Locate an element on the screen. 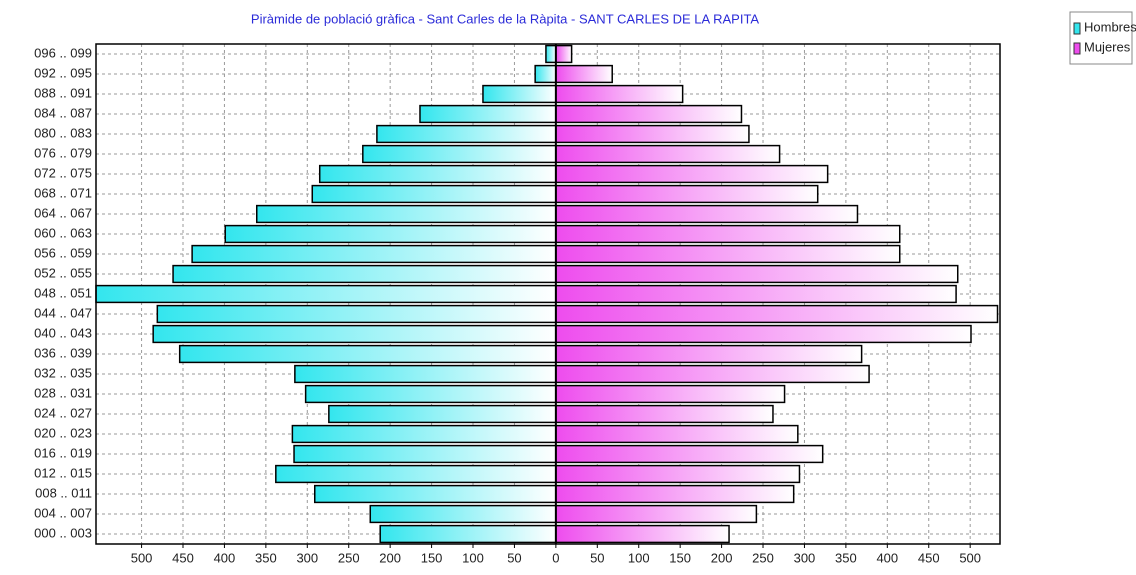 This screenshot has height=575, width=1136. legend: Hombres Mujeres is located at coordinates (1102, 38).